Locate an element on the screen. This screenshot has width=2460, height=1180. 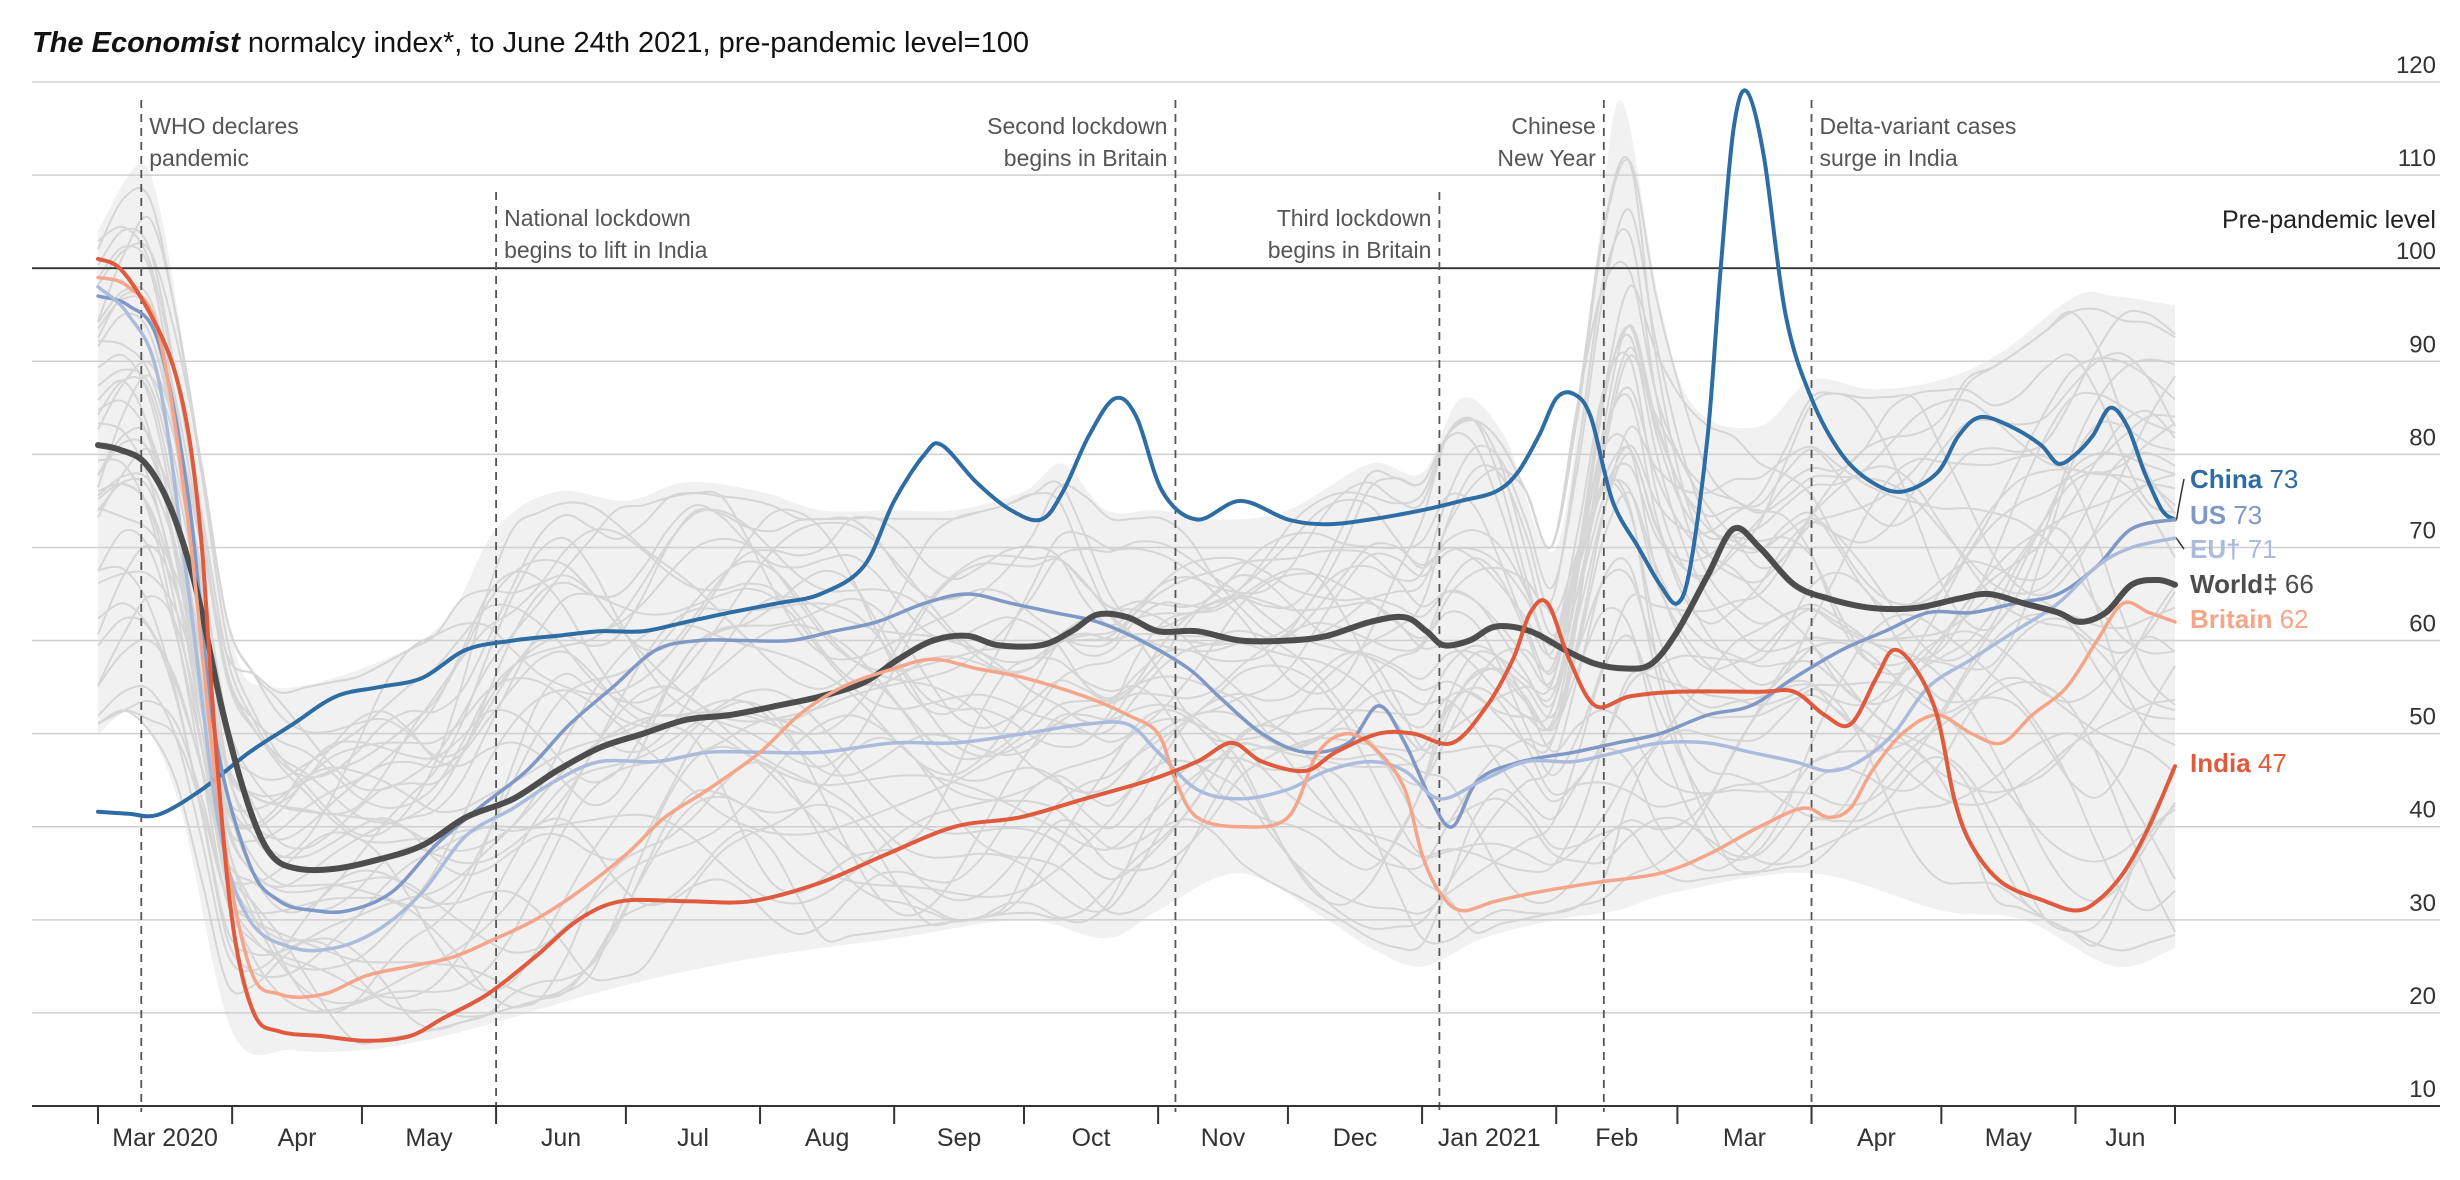
series-name: China is located at coordinates (2226, 479).